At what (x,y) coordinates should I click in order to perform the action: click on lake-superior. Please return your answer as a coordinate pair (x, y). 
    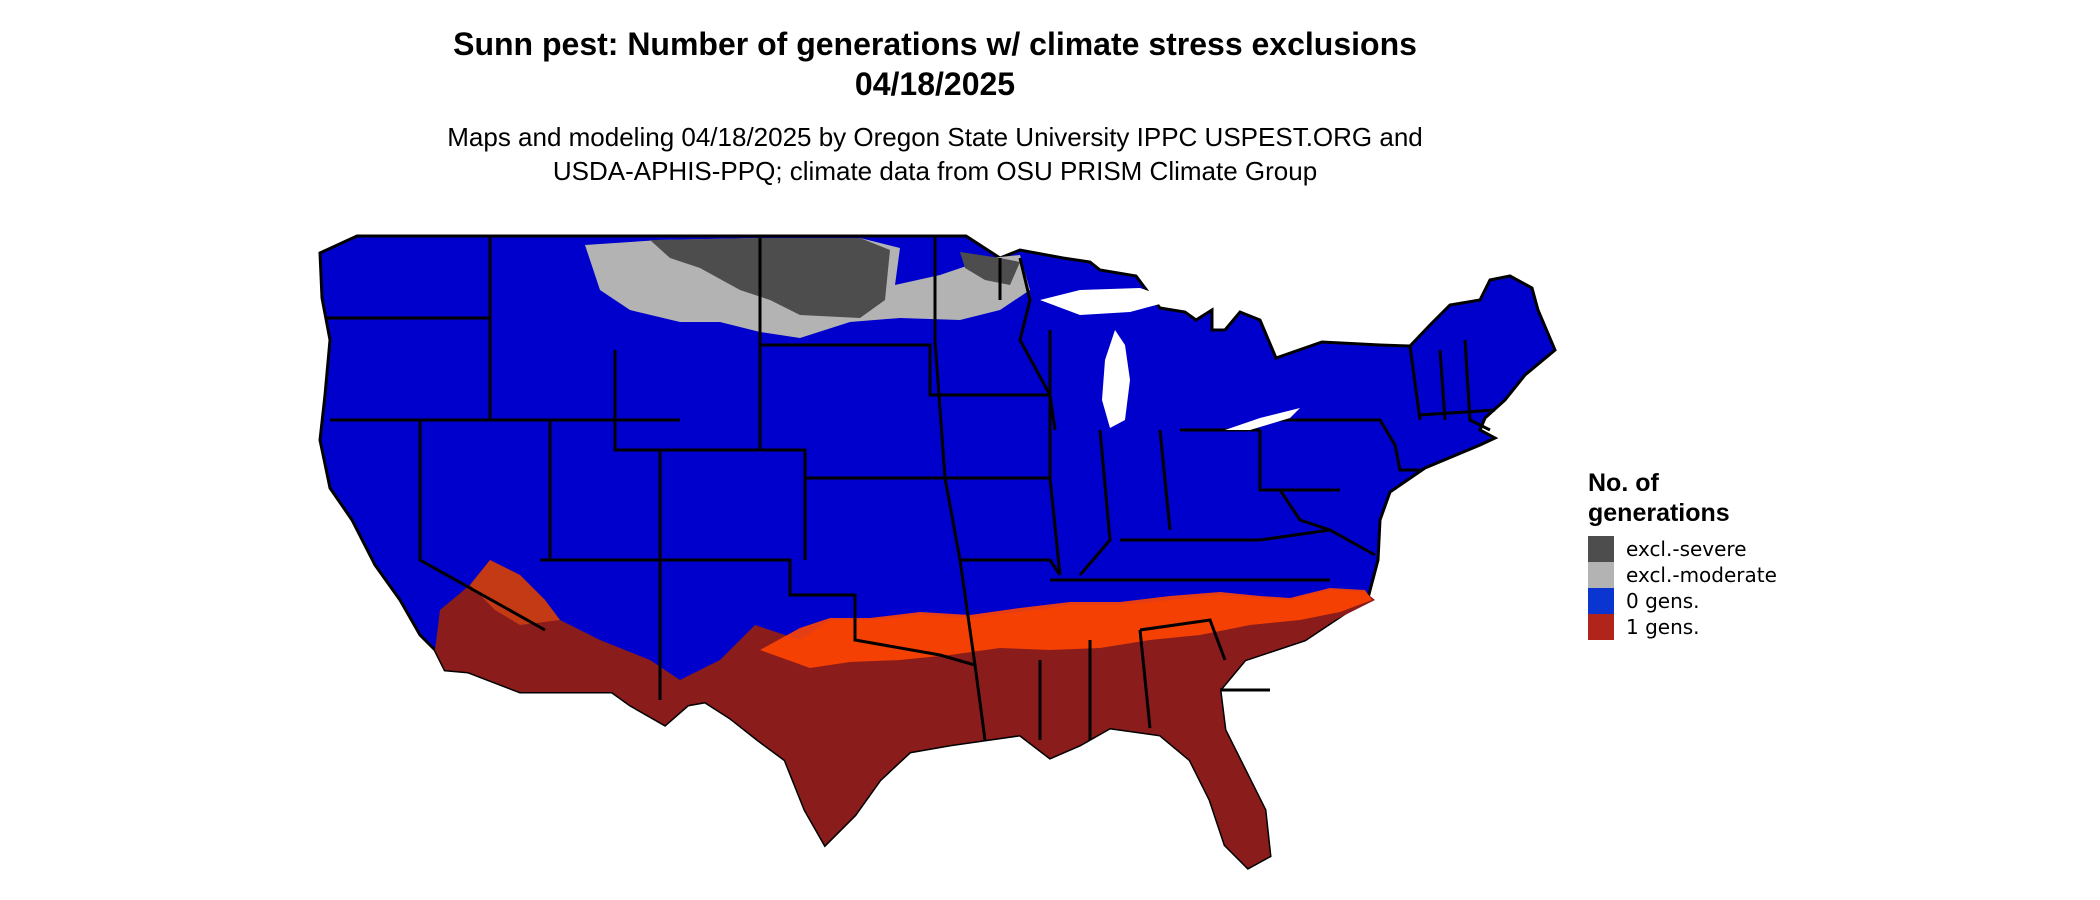
    Looking at the image, I should click on (1107, 301).